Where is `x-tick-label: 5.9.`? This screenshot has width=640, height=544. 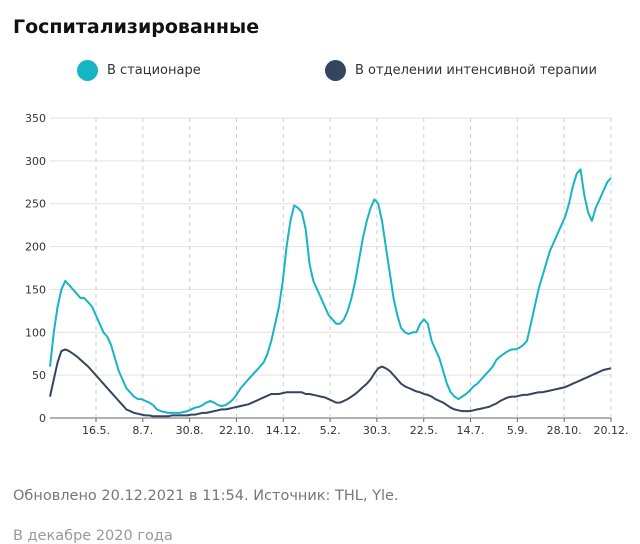 x-tick-label: 5.9. is located at coordinates (517, 430).